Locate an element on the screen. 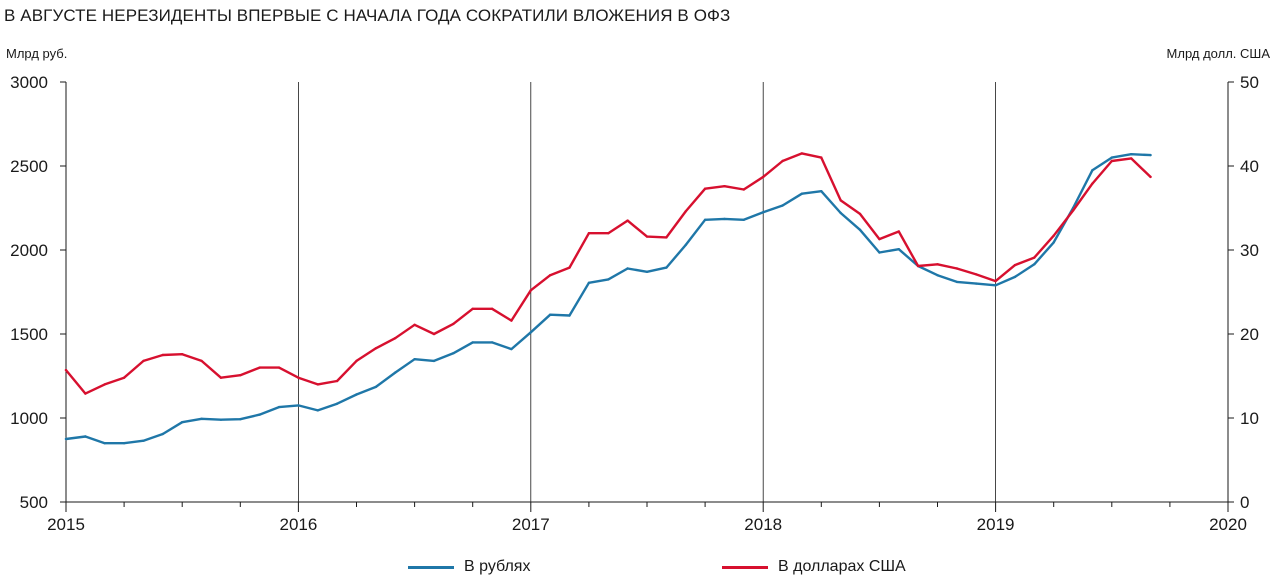  y2-tick-label-30: 30 is located at coordinates (1249, 250).